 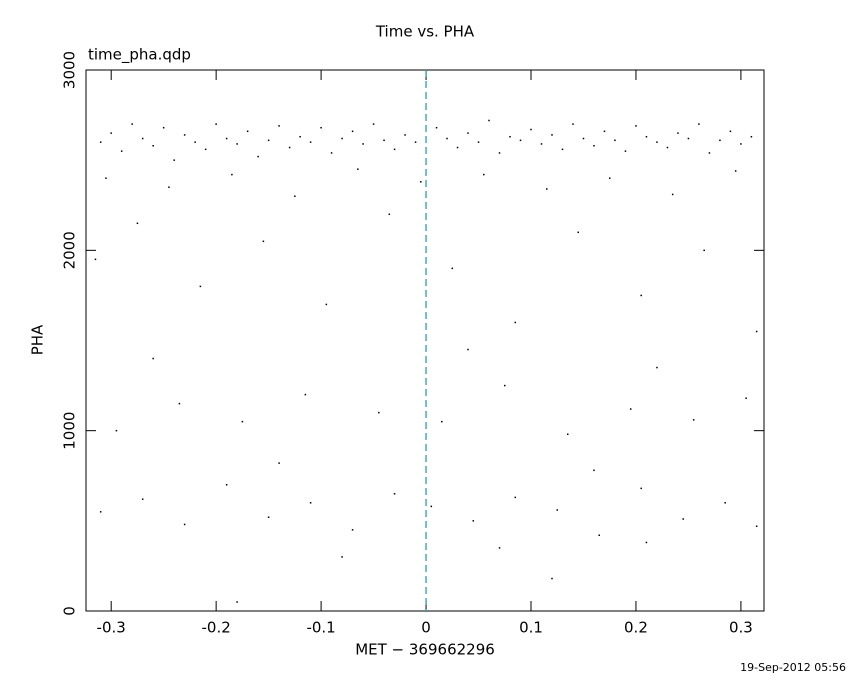 What do you see at coordinates (320, 628) in the screenshot?
I see `x-tick-label: -0.1` at bounding box center [320, 628].